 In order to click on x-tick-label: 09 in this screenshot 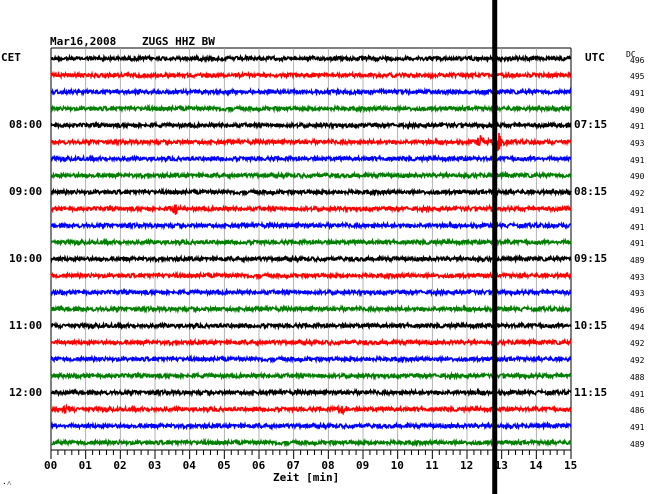, I will do `click(363, 465)`.